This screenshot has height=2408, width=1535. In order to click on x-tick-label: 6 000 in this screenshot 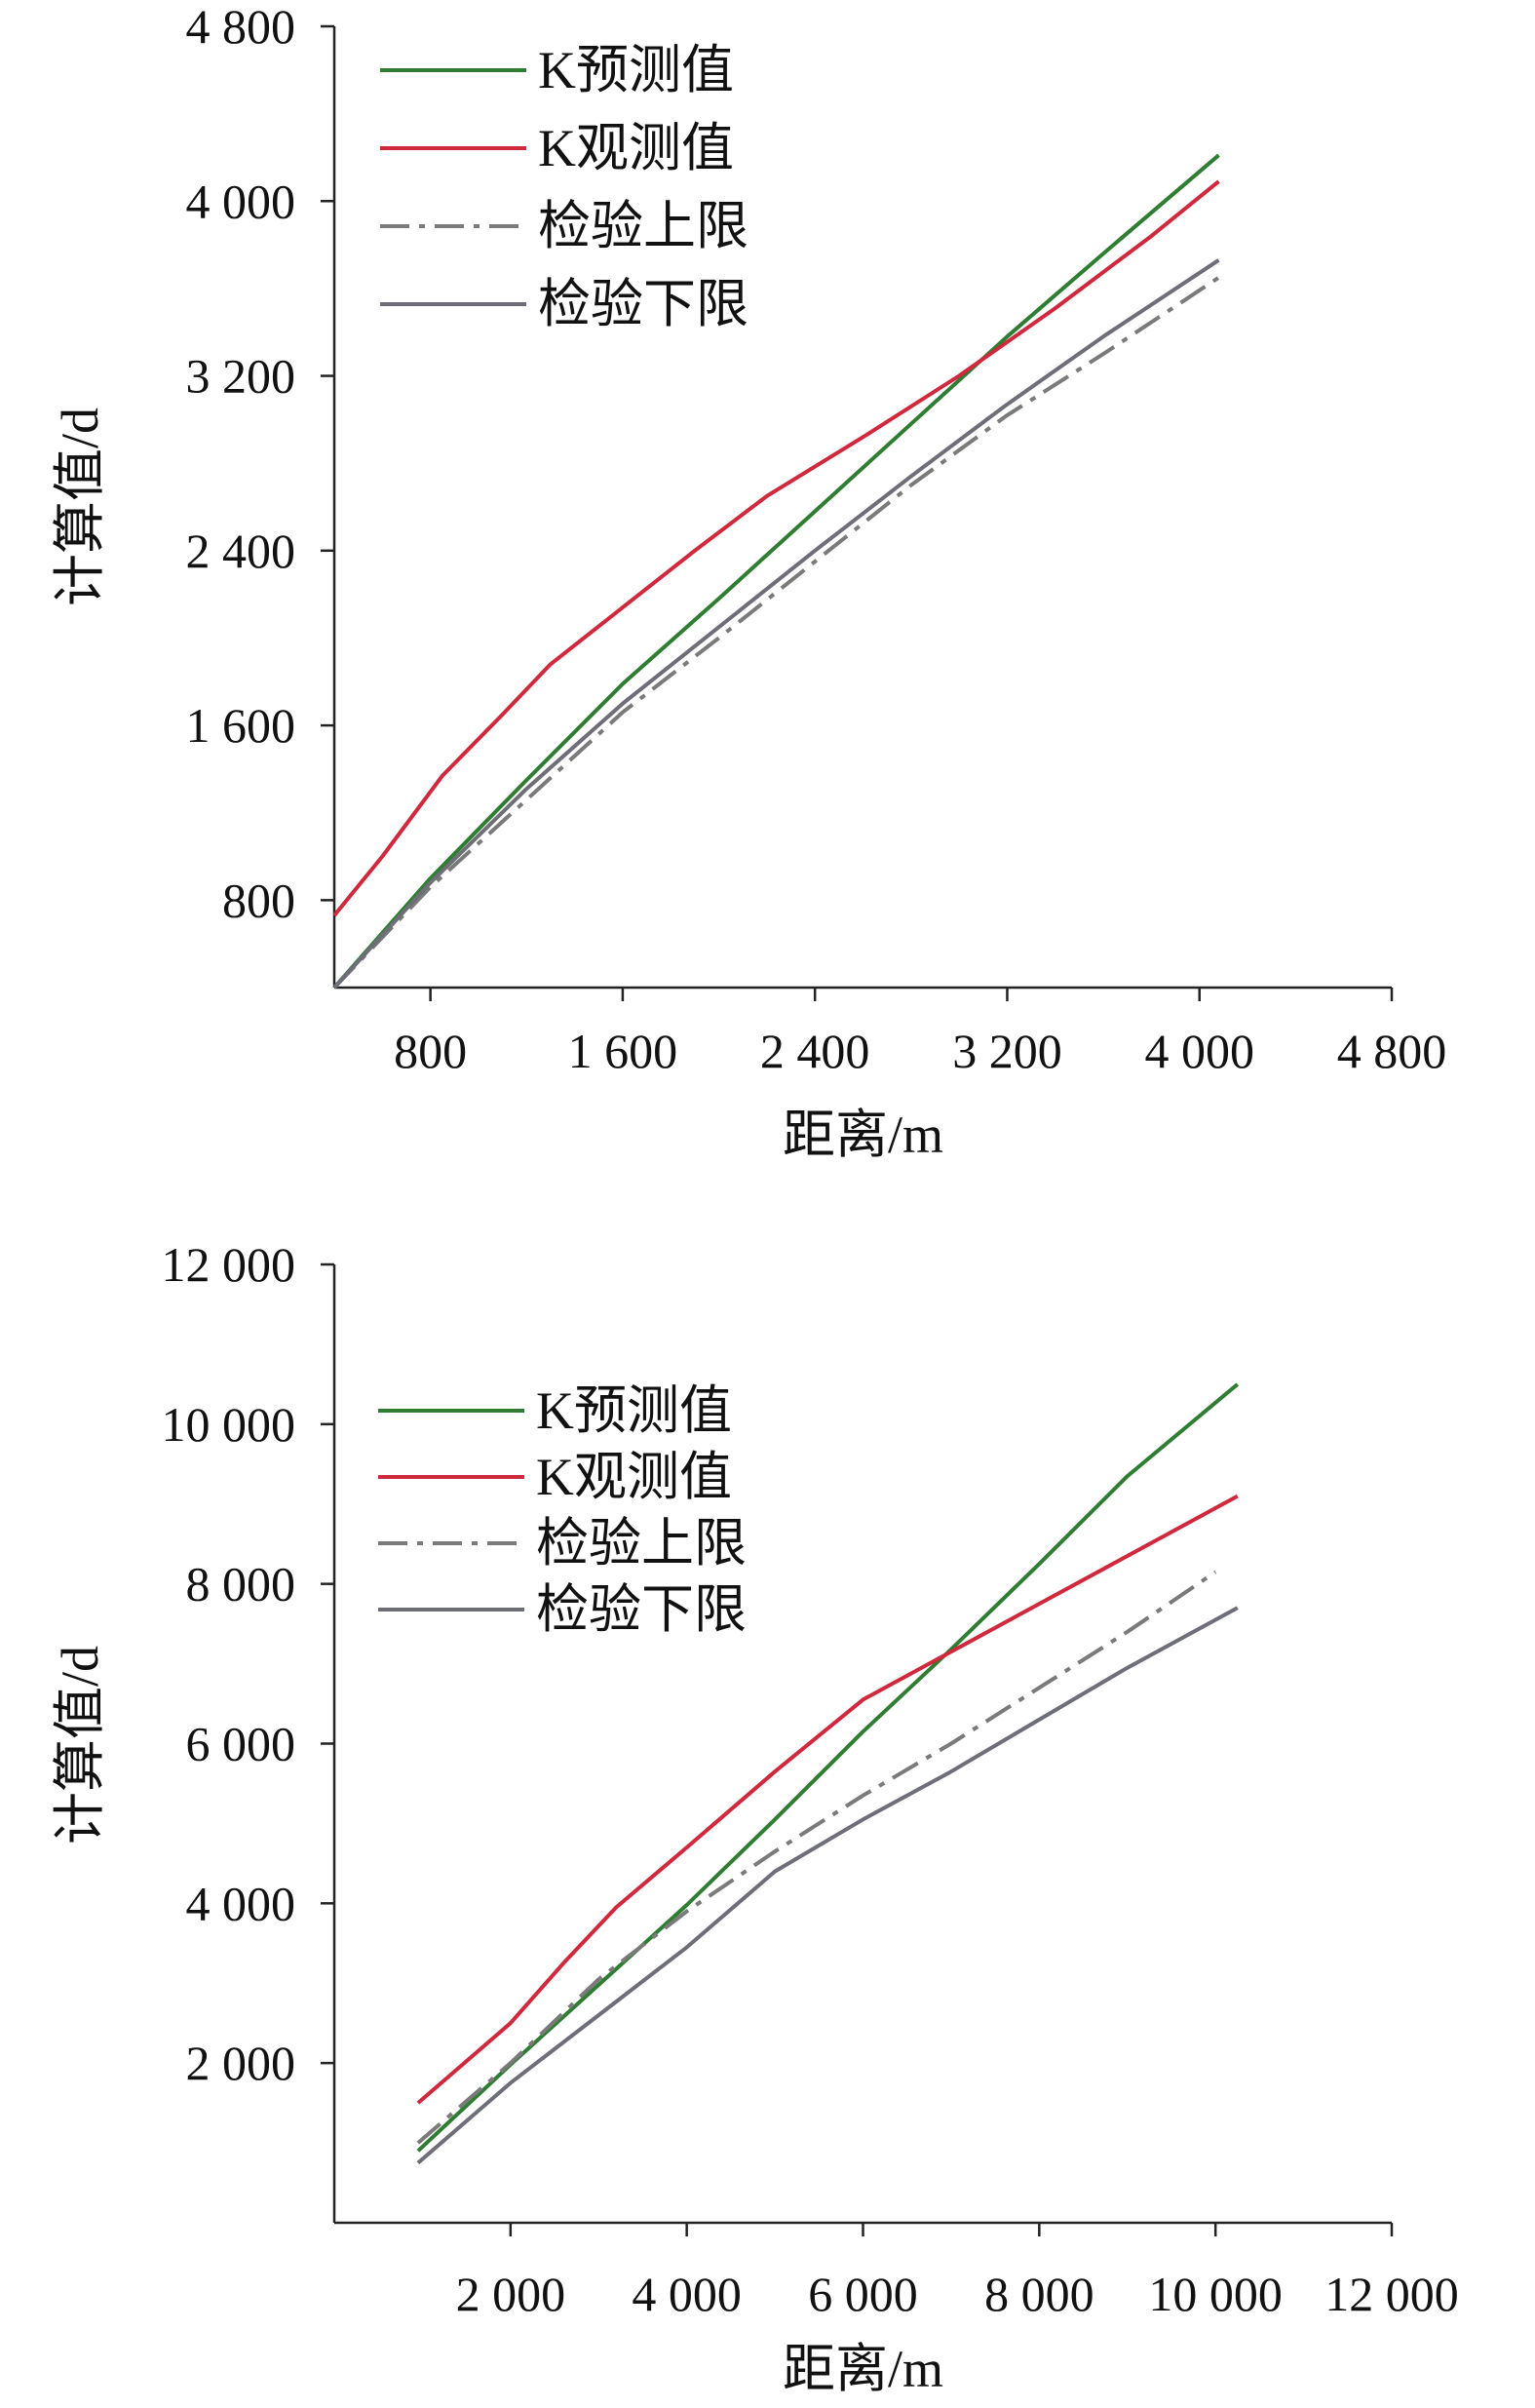, I will do `click(863, 2294)`.